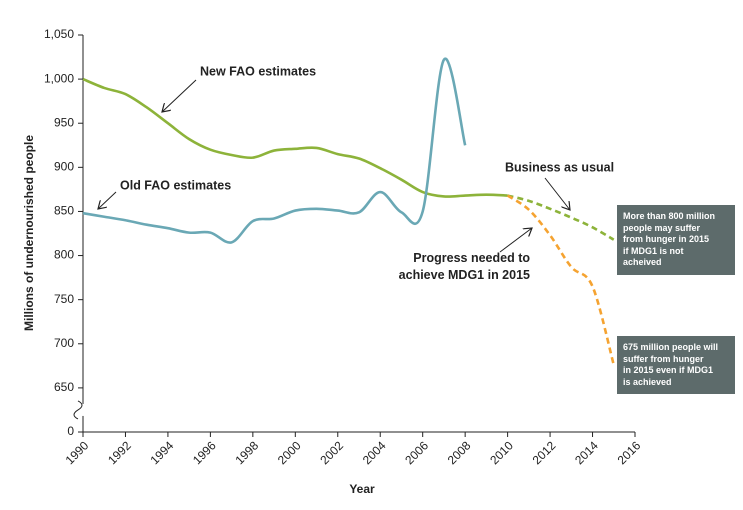  I want to click on annotation-line: More than 800 million, so click(669, 216).